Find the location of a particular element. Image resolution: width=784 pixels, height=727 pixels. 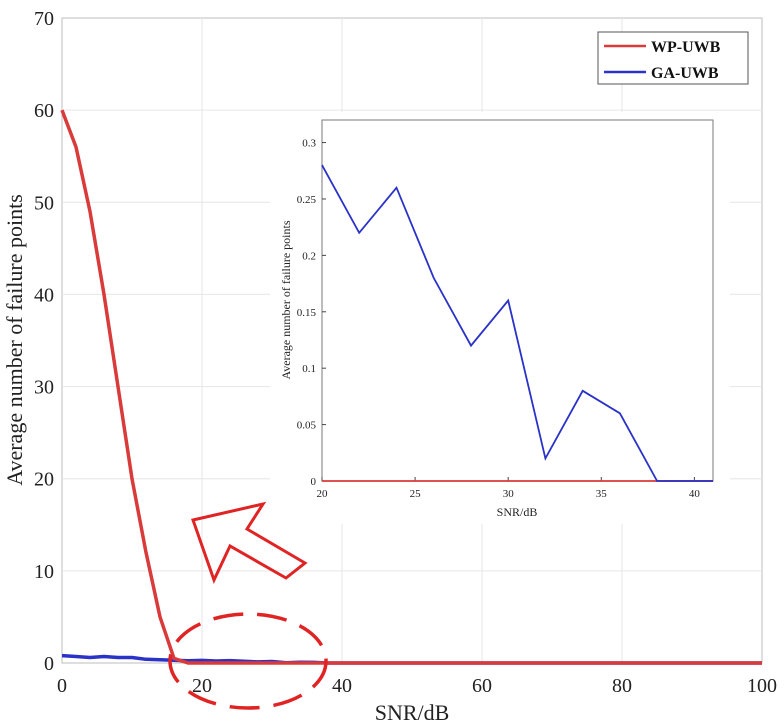

legend: WP-UWB GA-UWB is located at coordinates (673, 58).